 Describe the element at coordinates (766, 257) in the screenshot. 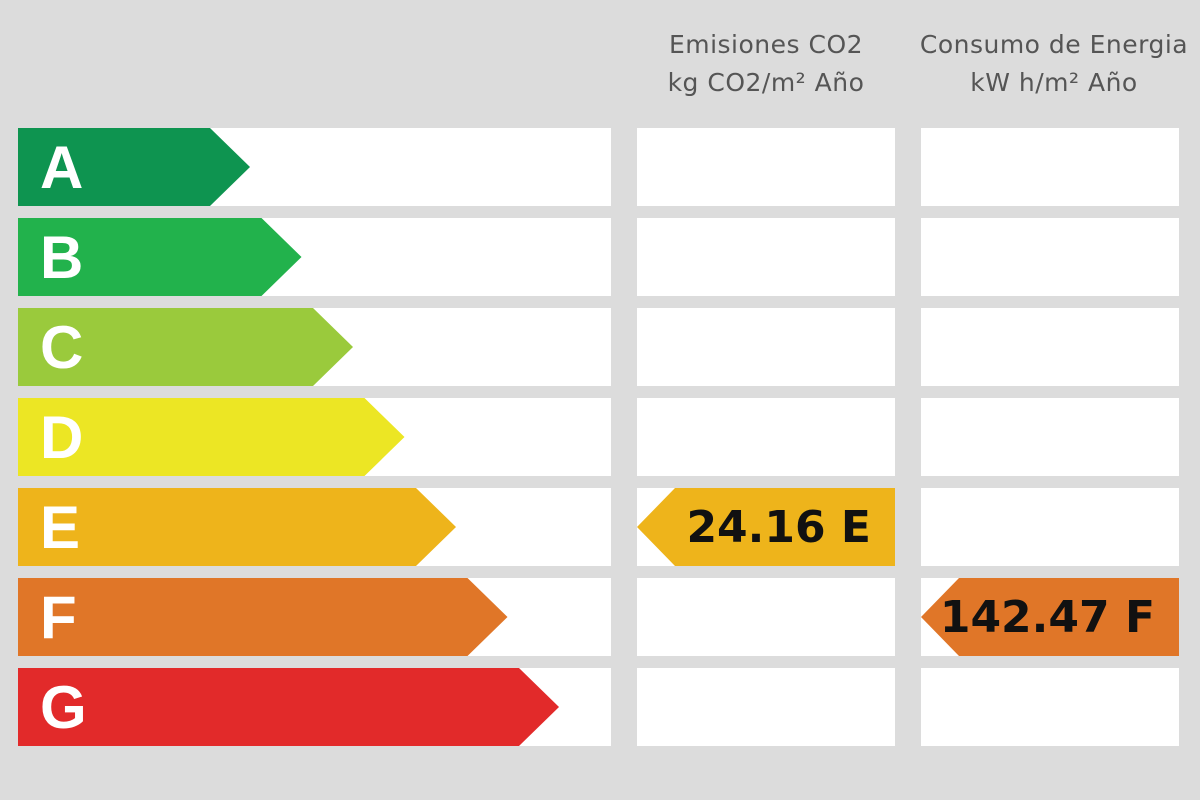

I see `co2-cell-b` at that location.